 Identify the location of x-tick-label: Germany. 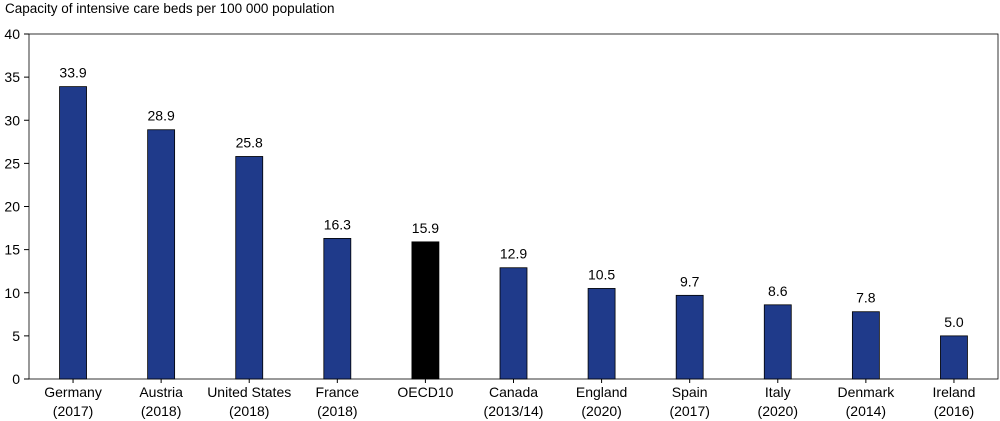
(73, 392).